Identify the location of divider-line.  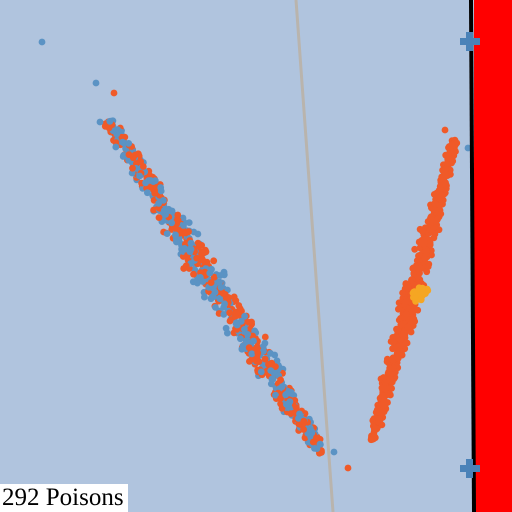
(314, 256).